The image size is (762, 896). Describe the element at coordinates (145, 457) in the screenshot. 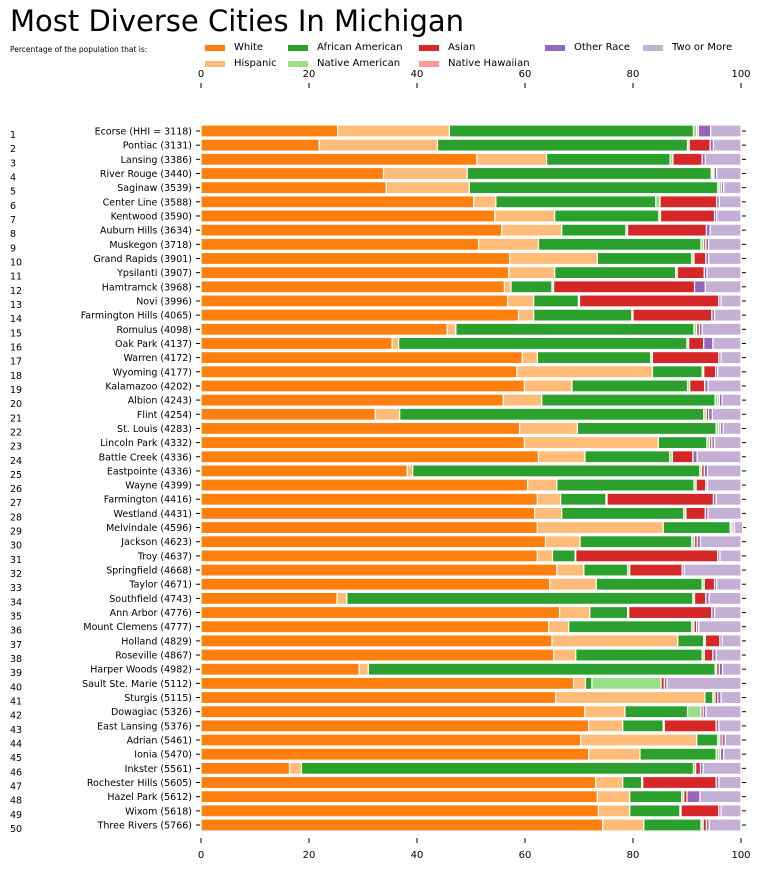

I see `city-label: Battle Creek (4336)` at that location.